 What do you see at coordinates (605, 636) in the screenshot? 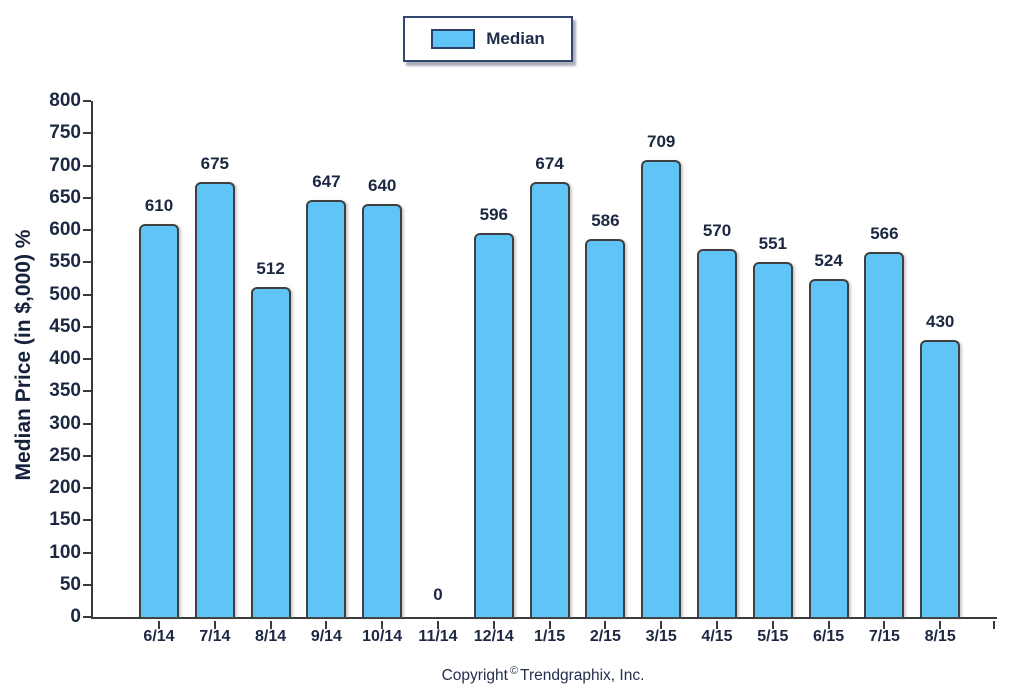
I see `x-axis-label-2-15: 2/15` at bounding box center [605, 636].